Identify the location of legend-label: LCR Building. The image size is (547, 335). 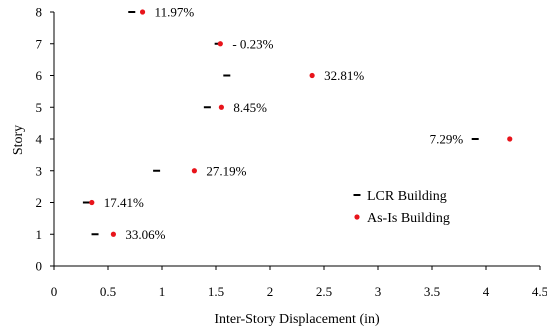
(407, 196).